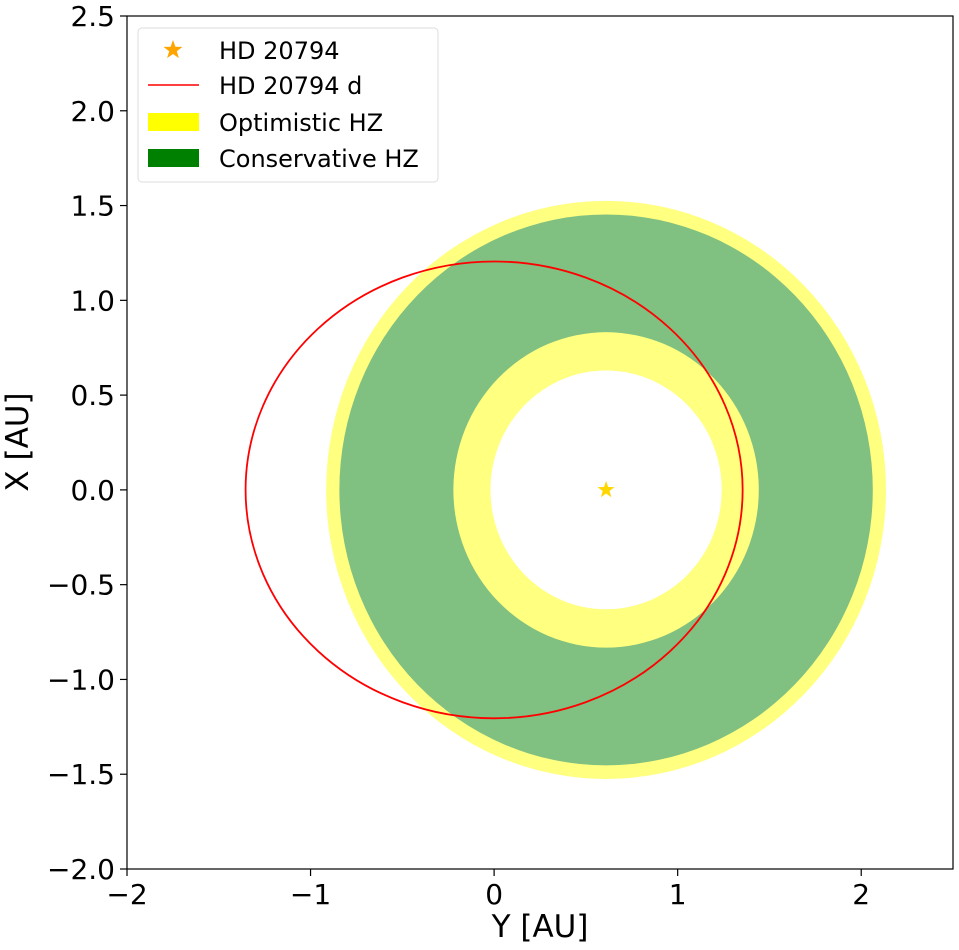  I want to click on x-tick-label: −2, so click(126, 894).